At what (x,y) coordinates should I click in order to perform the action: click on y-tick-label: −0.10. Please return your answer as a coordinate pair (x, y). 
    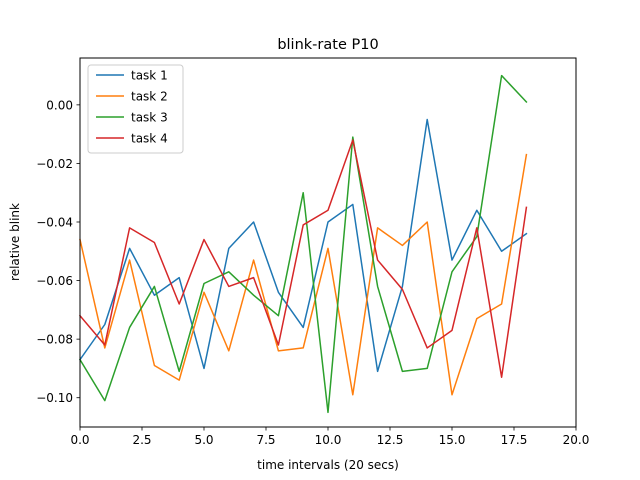
    Looking at the image, I should click on (54, 398).